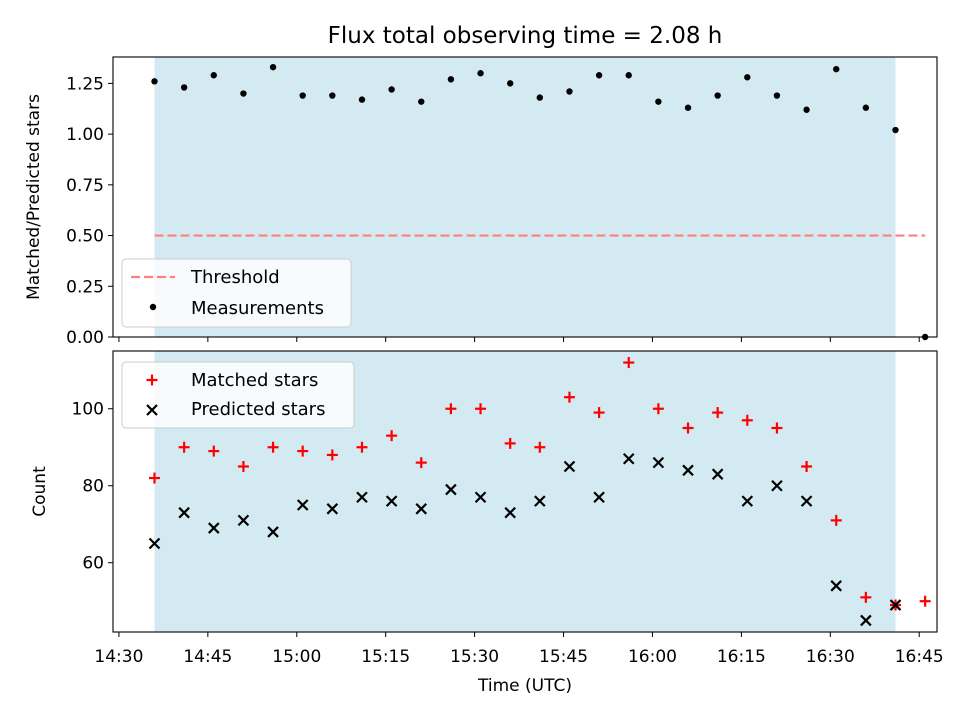 Image resolution: width=960 pixels, height=720 pixels. Describe the element at coordinates (118, 657) in the screenshot. I see `bottom-x-tick-label: 14:30` at that location.